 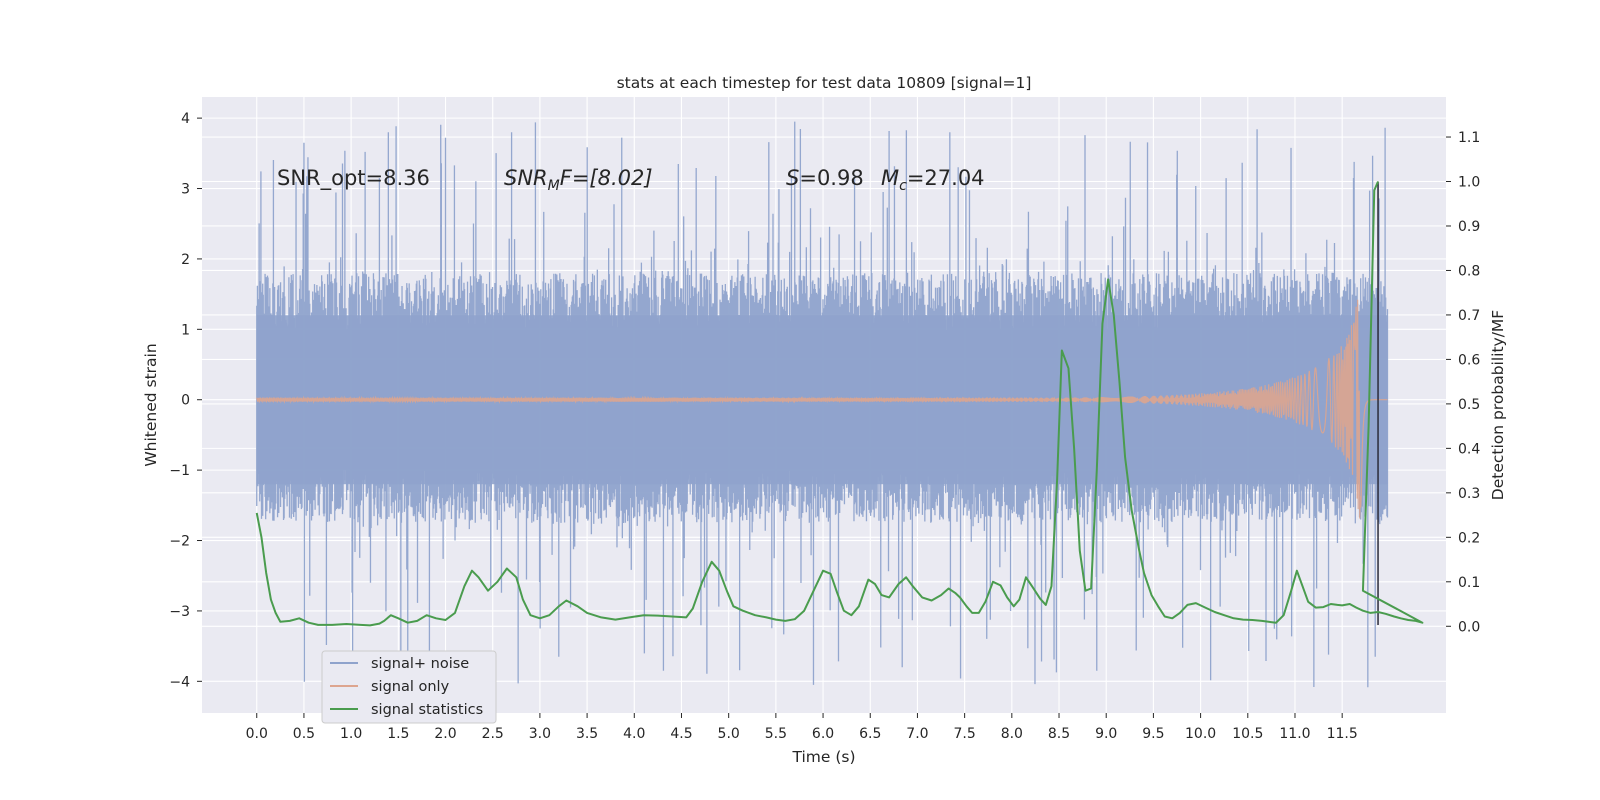 I want to click on x-tick-label: 5.0, so click(x=729, y=734).